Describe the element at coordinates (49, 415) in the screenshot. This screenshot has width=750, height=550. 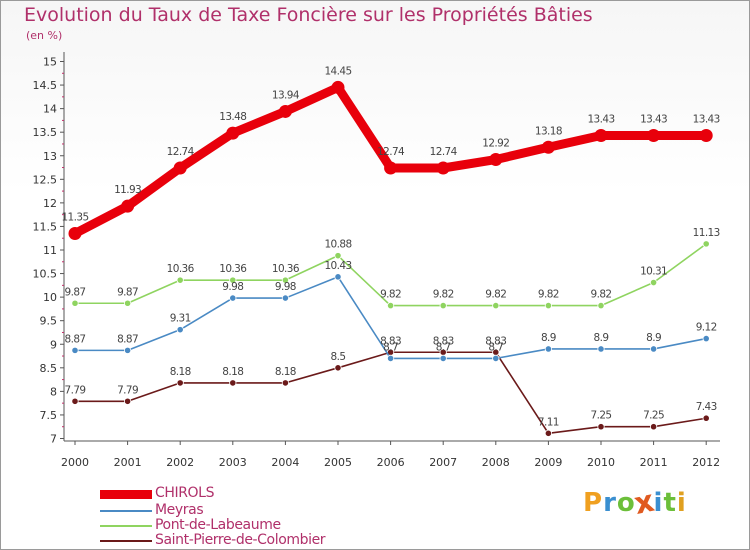
I see `y-tick-label: 7.5` at that location.